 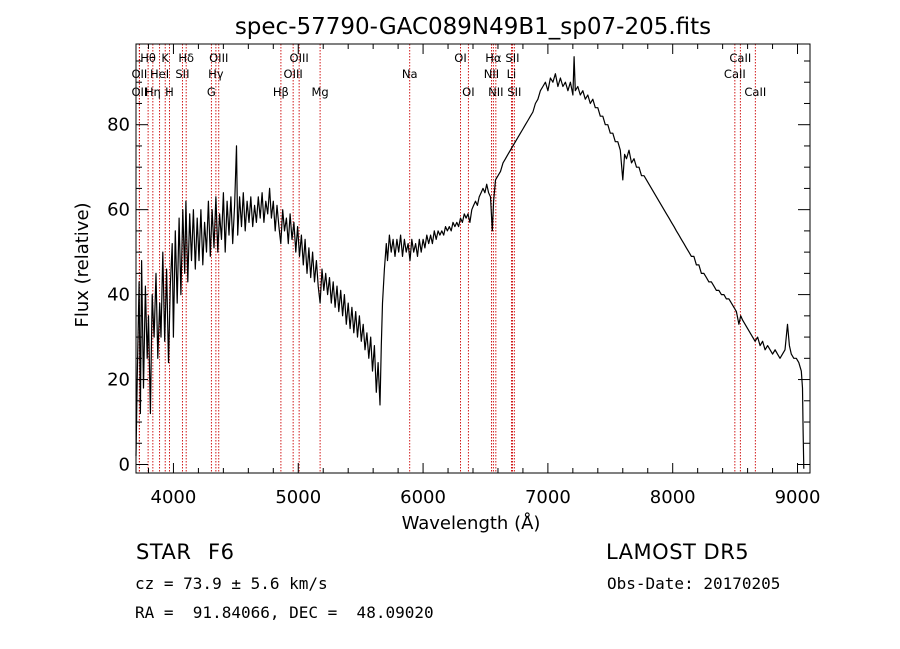 I want to click on object-class: STAR, so click(x=164, y=552).